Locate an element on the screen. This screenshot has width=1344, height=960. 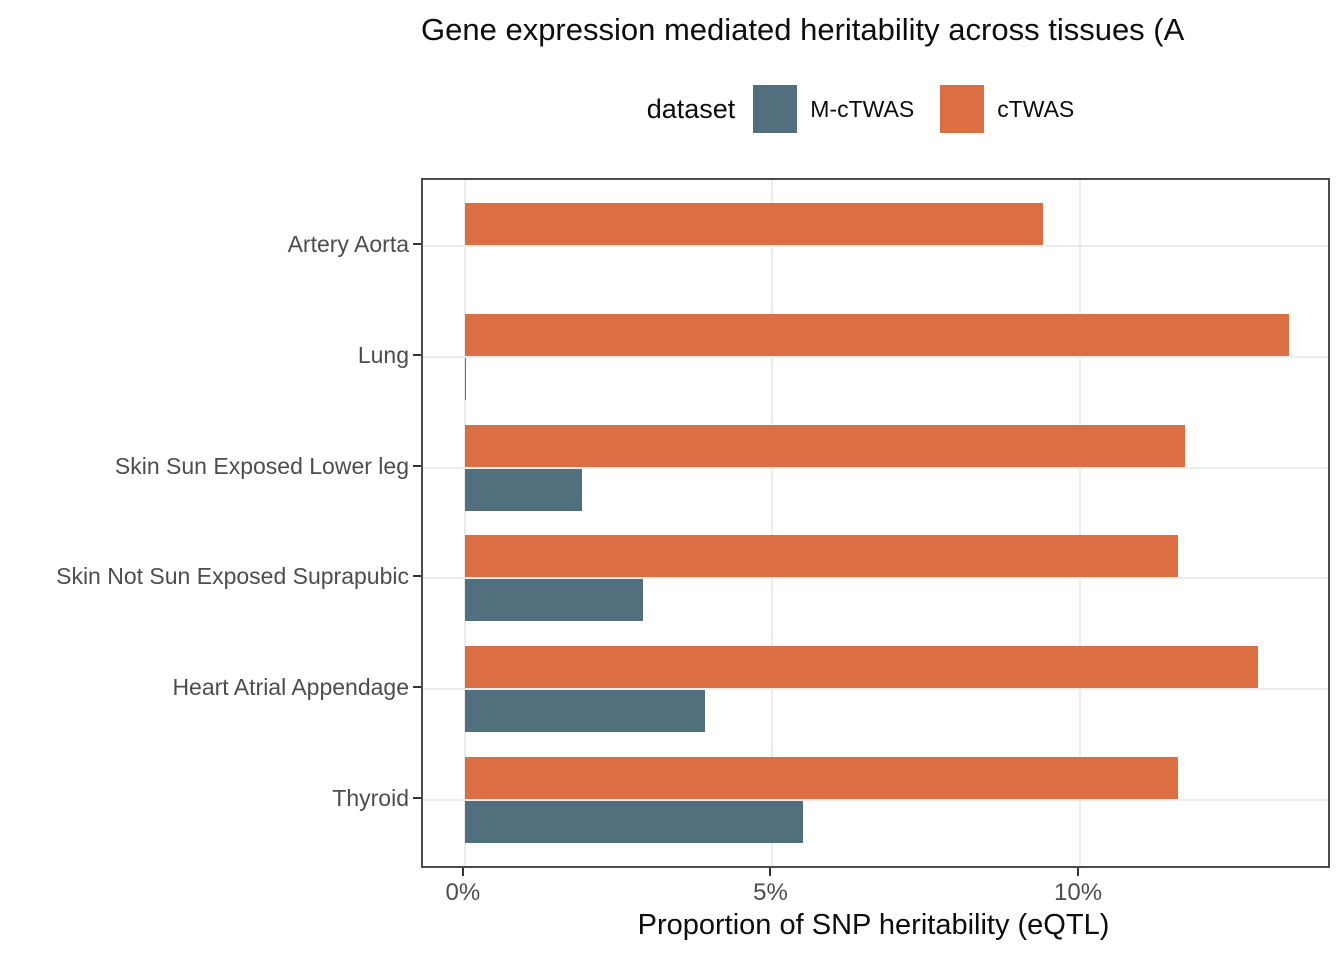
y-tick-label: Artery Aorta is located at coordinates (348, 244).